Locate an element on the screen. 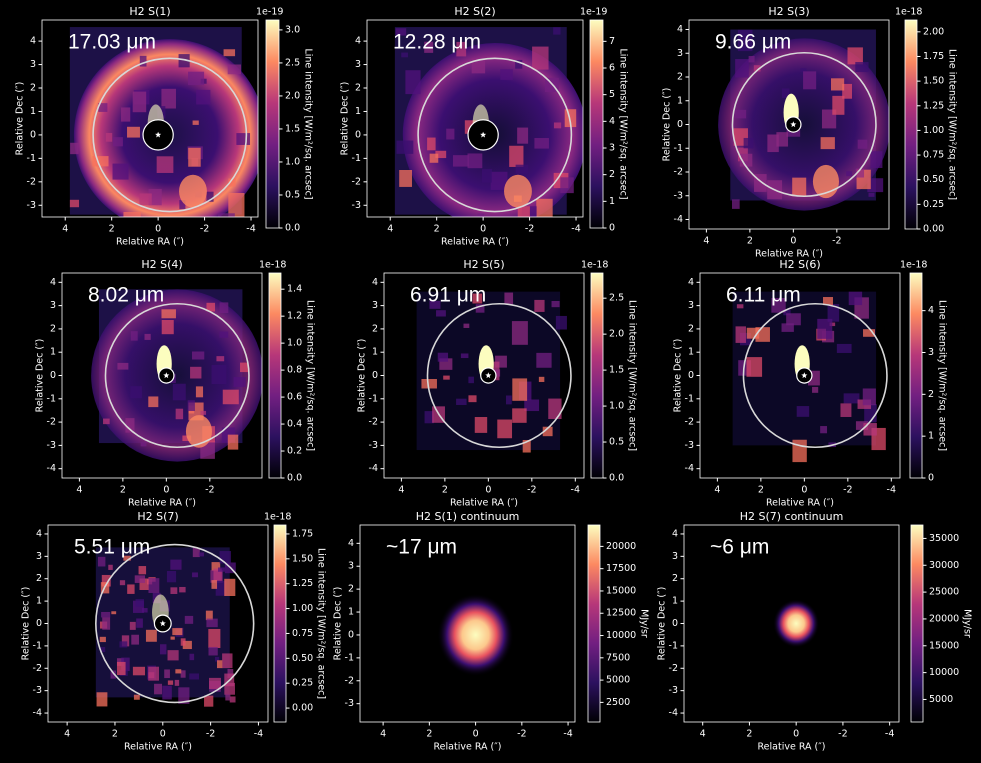  colorbar-tick-label: 0.00 is located at coordinates (302, 708).